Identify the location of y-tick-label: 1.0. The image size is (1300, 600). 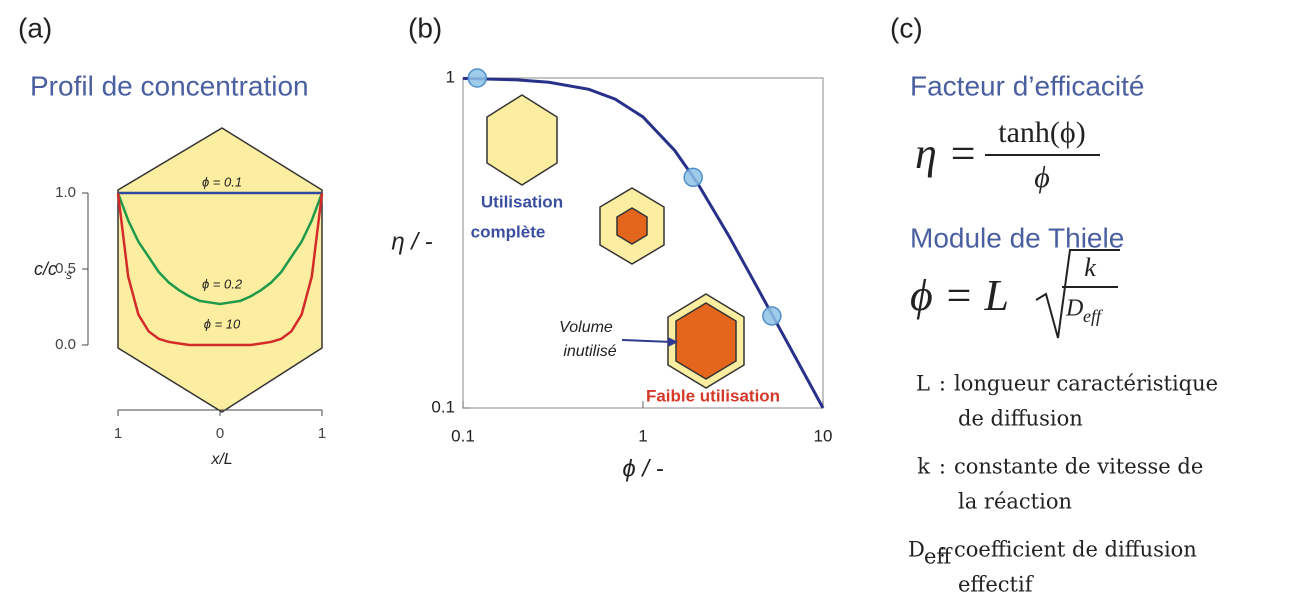
(65, 192).